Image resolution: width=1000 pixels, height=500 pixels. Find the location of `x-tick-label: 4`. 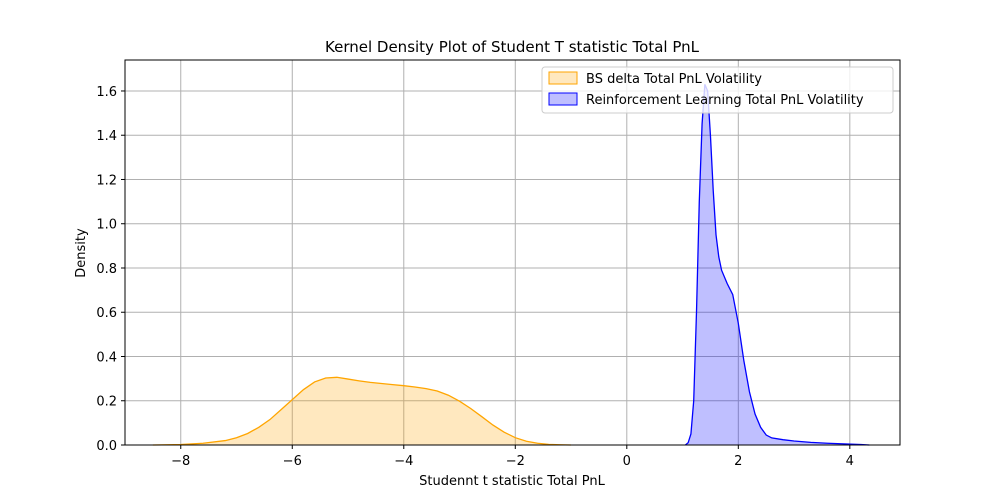

x-tick-label: 4 is located at coordinates (850, 461).